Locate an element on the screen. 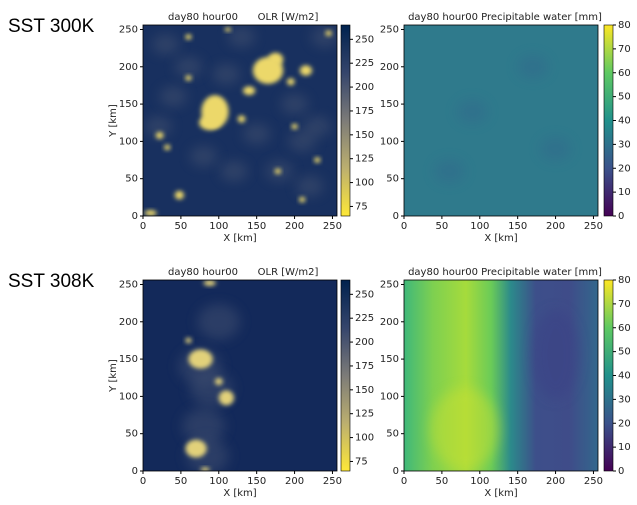 This screenshot has height=505, width=637. colorbar-tick-label: 125 is located at coordinates (364, 414).